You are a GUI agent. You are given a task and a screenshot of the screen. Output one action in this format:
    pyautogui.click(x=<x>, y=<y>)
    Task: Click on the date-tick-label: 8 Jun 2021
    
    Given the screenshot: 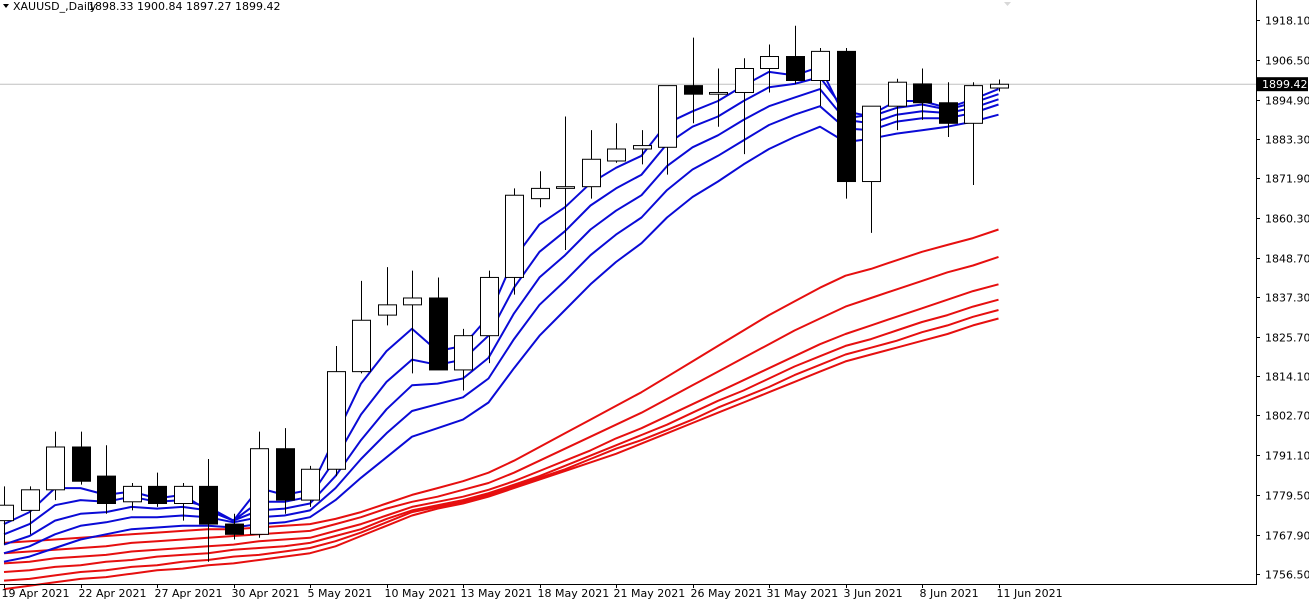 What is the action you would take?
    pyautogui.click(x=949, y=593)
    